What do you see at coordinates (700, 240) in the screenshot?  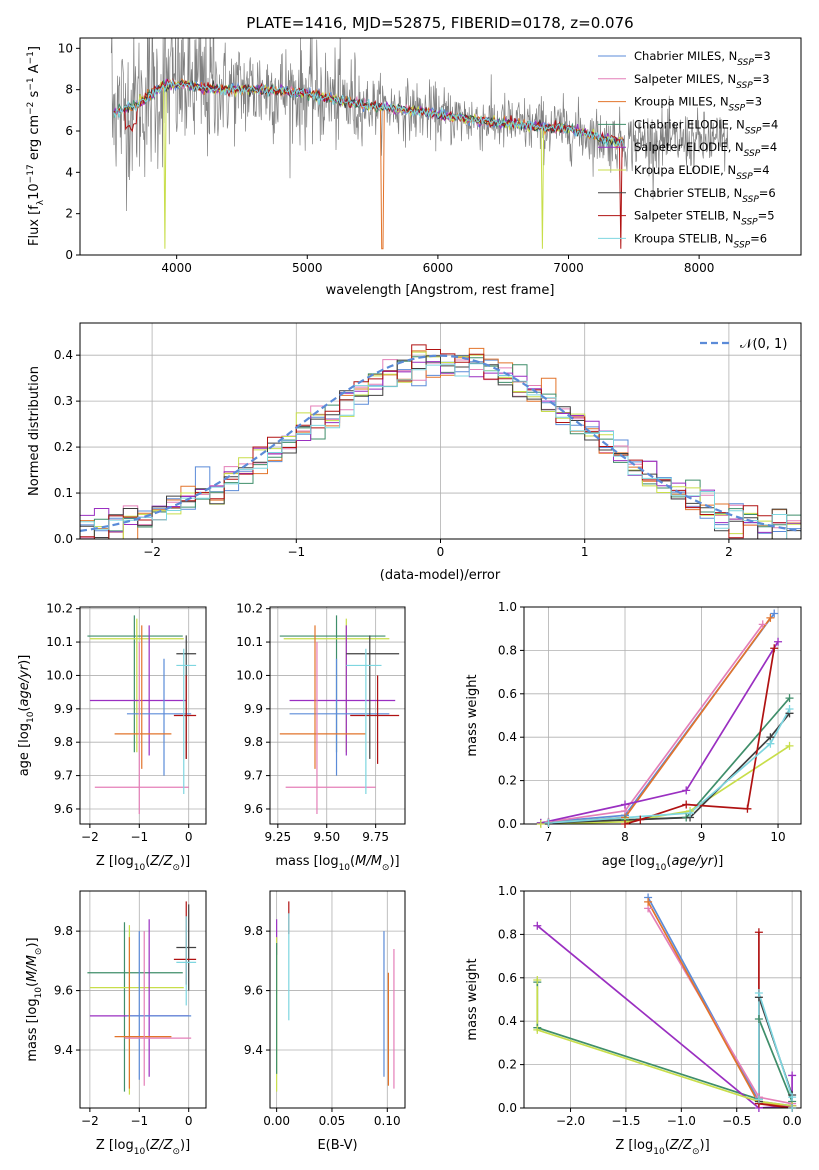 I see `legend-entry: Kroupa STELIB, NSSP=6` at bounding box center [700, 240].